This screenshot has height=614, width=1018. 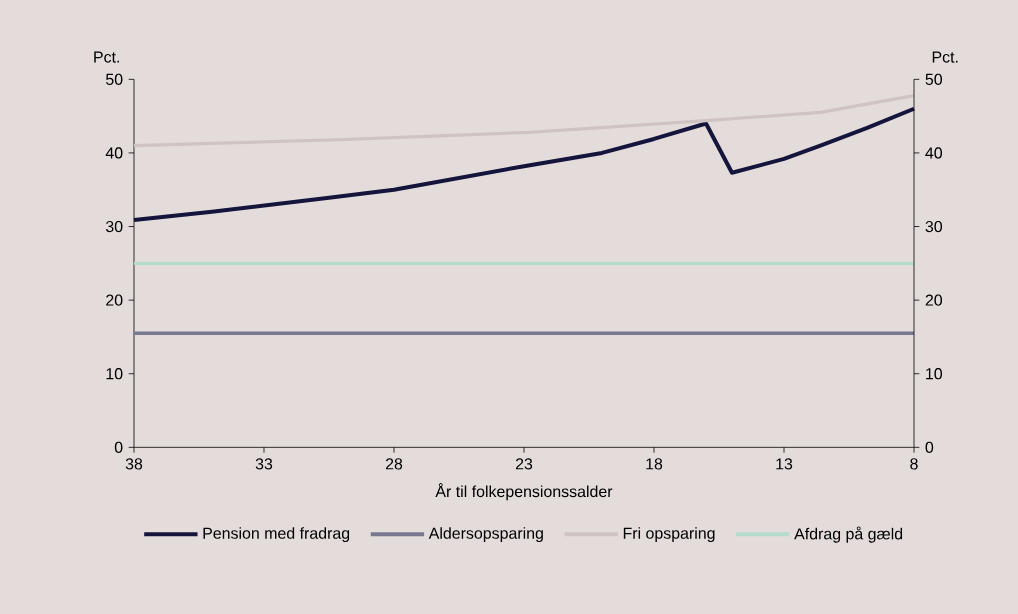 What do you see at coordinates (114, 300) in the screenshot?
I see `y-tick-label: 20` at bounding box center [114, 300].